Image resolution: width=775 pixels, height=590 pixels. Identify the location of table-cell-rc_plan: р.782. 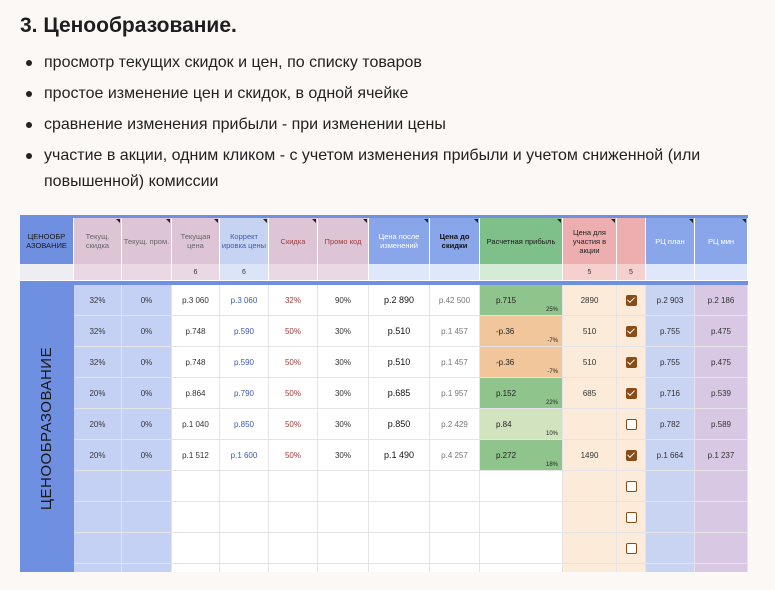
(670, 424).